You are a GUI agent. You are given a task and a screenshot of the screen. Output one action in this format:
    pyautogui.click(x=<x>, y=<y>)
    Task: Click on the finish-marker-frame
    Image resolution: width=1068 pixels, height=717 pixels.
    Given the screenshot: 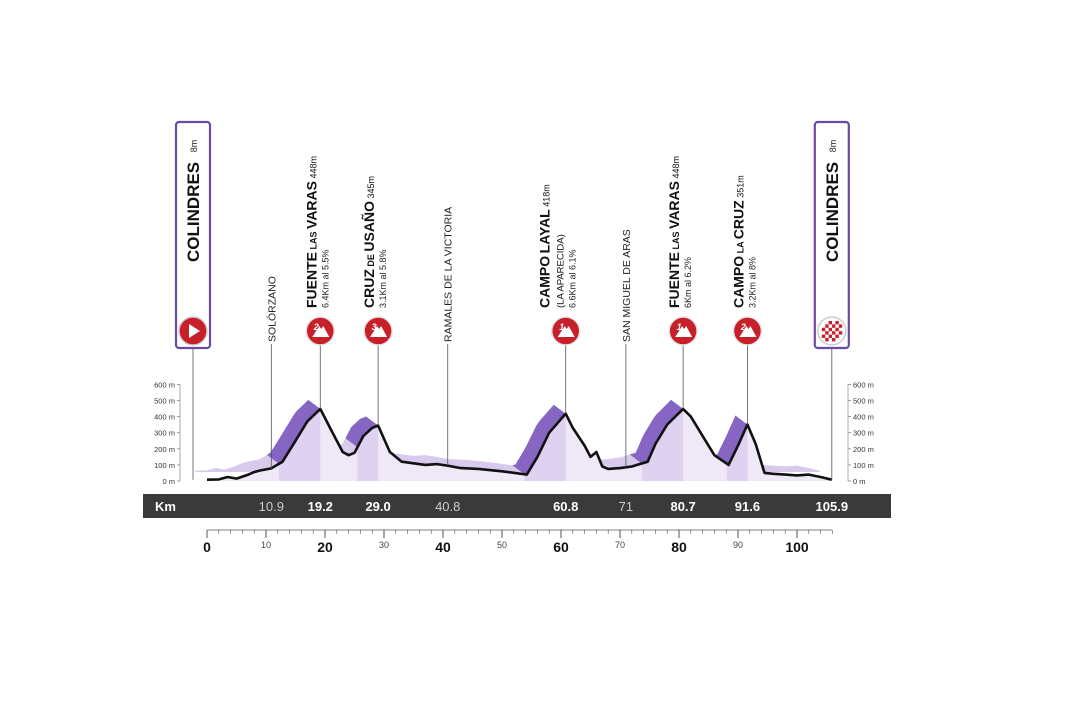 What is the action you would take?
    pyautogui.click(x=831, y=235)
    